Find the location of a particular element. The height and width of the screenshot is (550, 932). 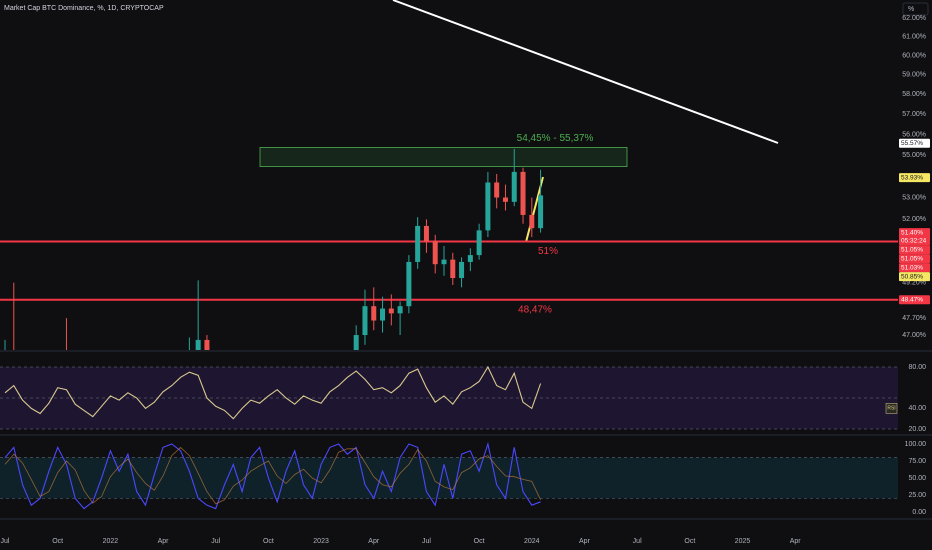

y-tick-label: 60.00% is located at coordinates (914, 55).